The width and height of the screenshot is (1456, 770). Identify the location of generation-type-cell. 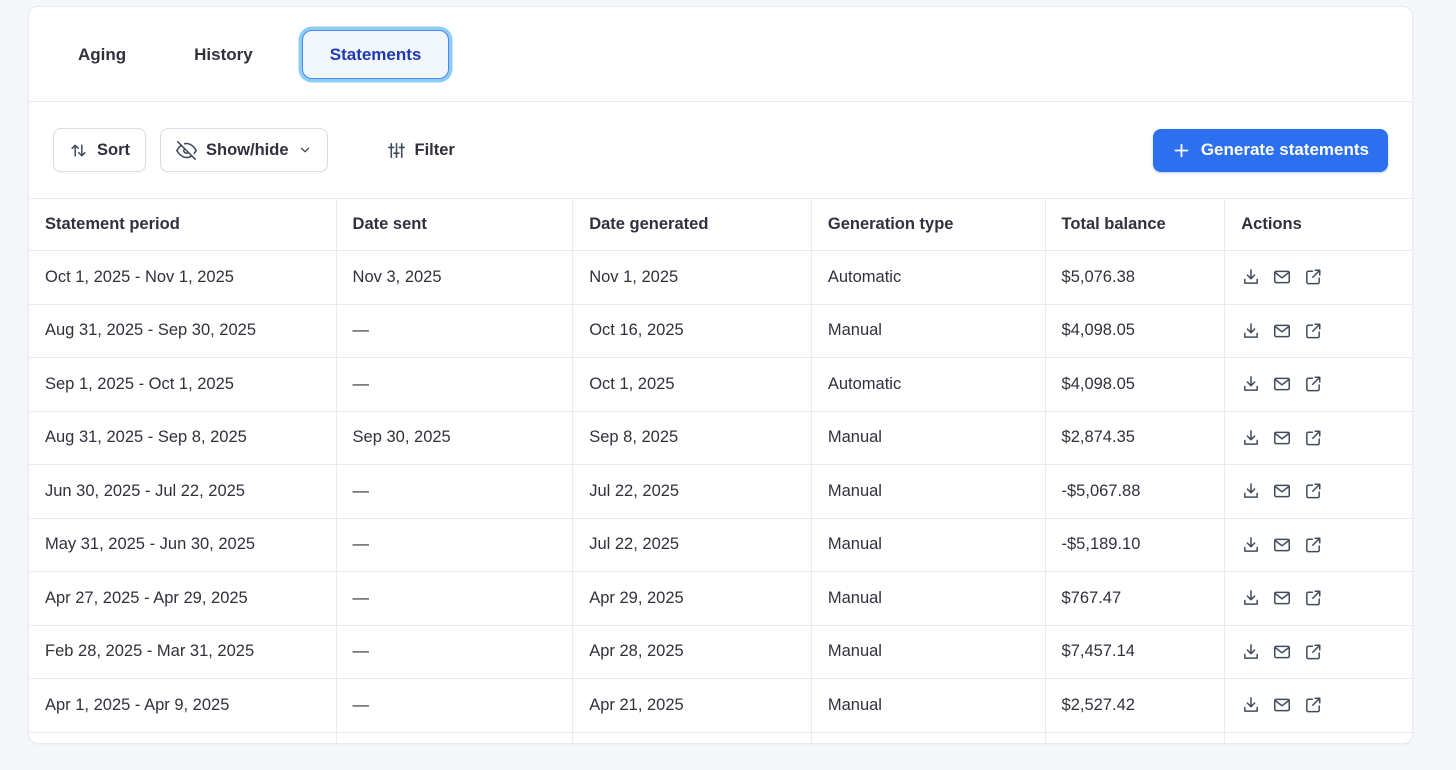
(929, 737).